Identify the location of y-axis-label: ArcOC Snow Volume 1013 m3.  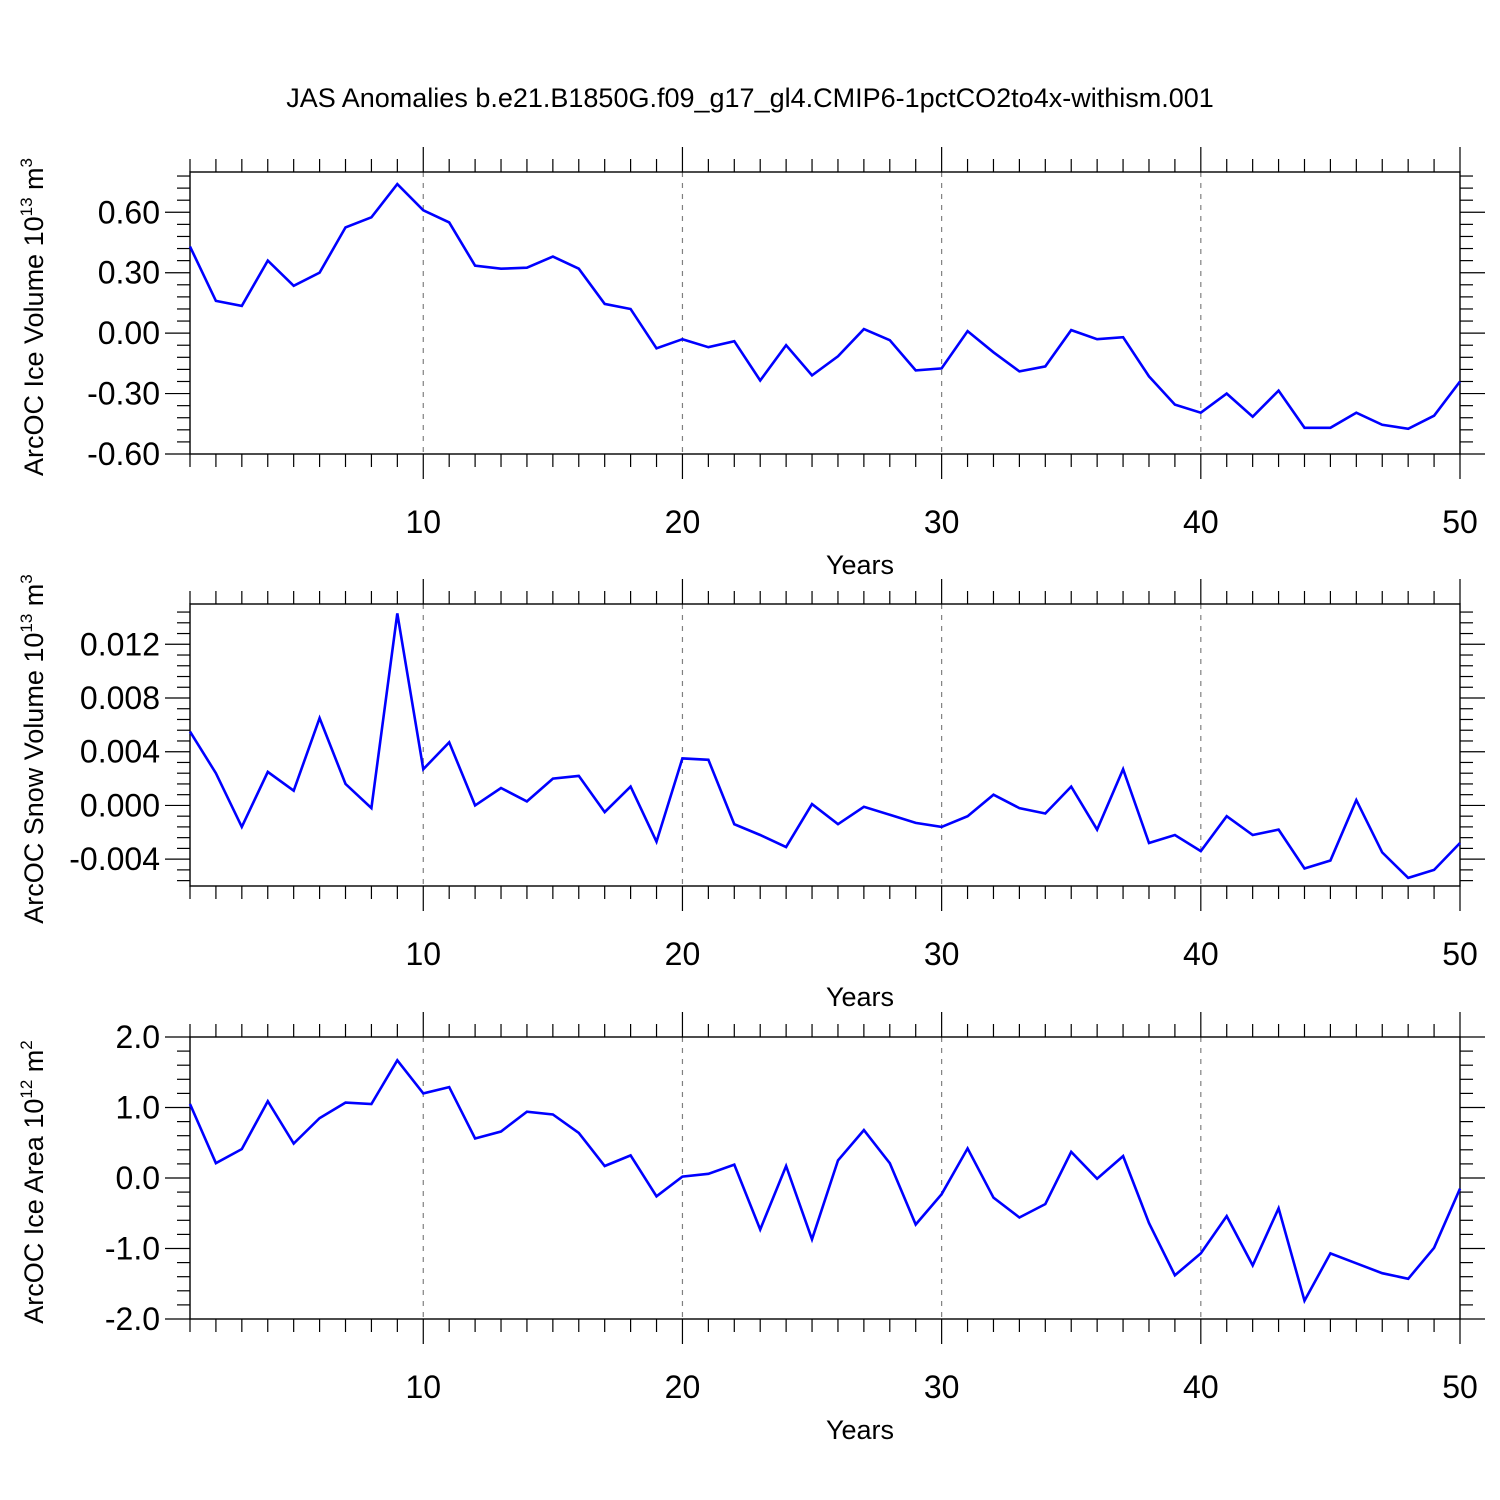
(33, 749).